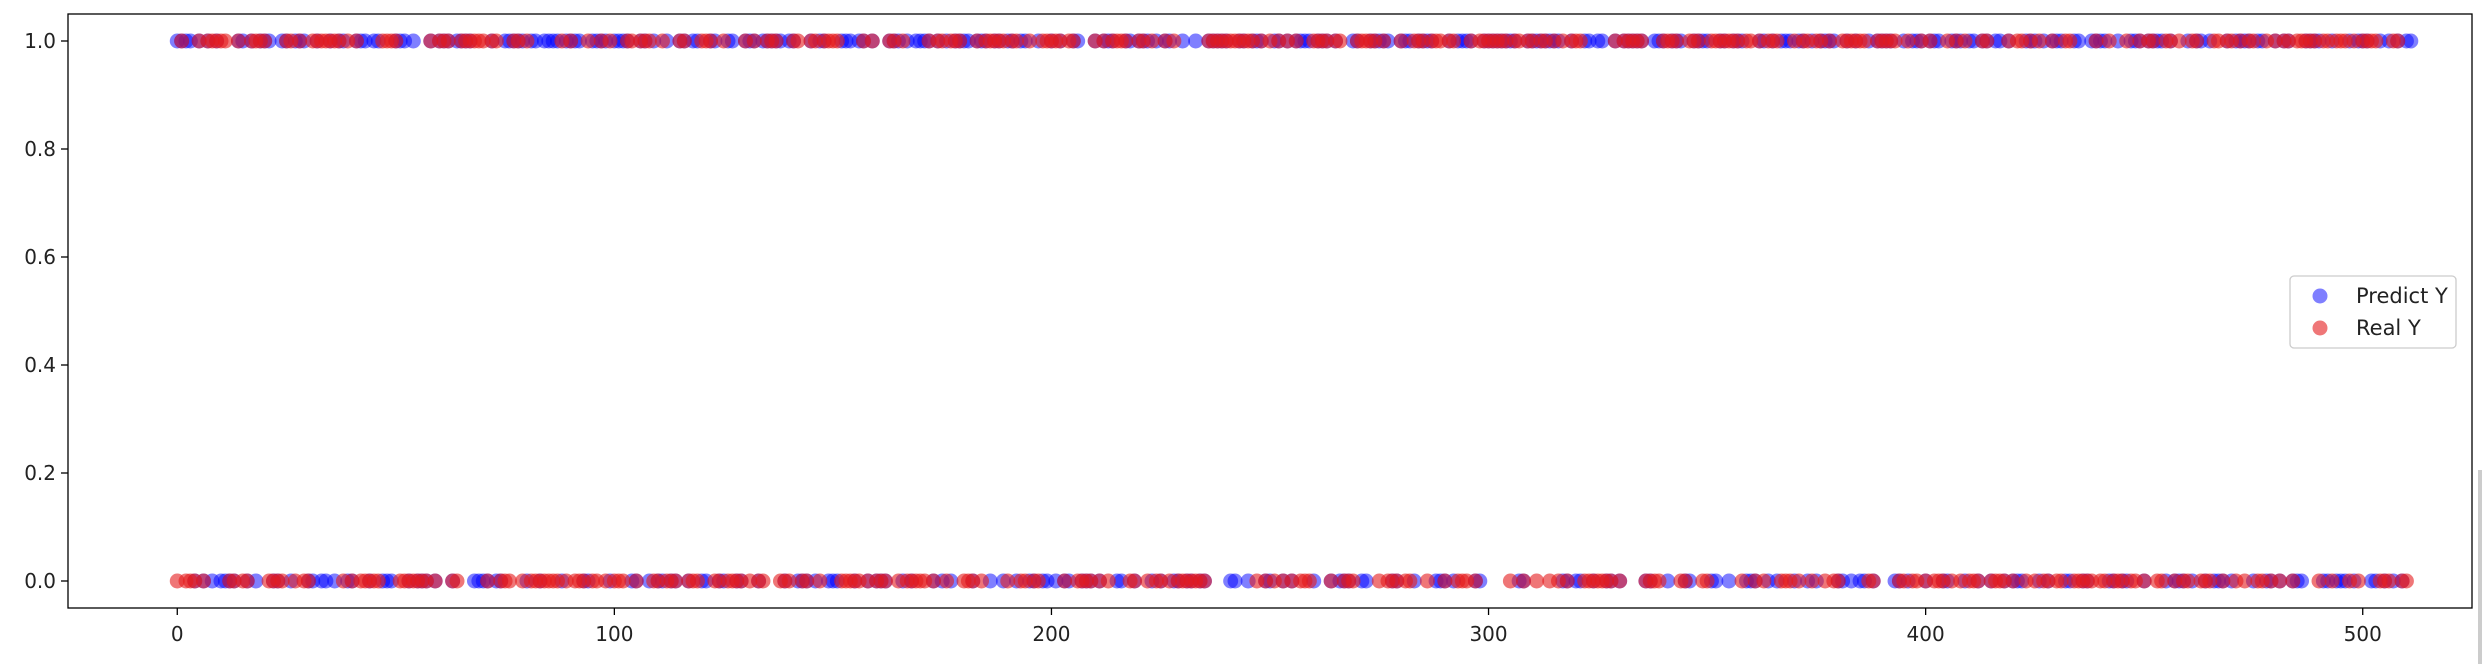  I want to click on x-tick-label: 500, so click(2363, 634).